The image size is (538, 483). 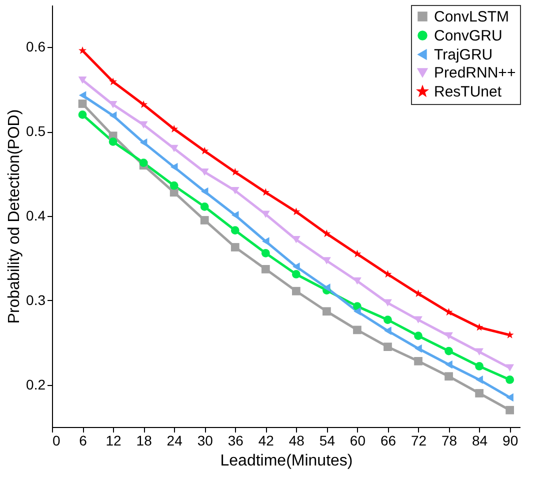 I want to click on legend-label: ConvGRU, so click(x=468, y=36).